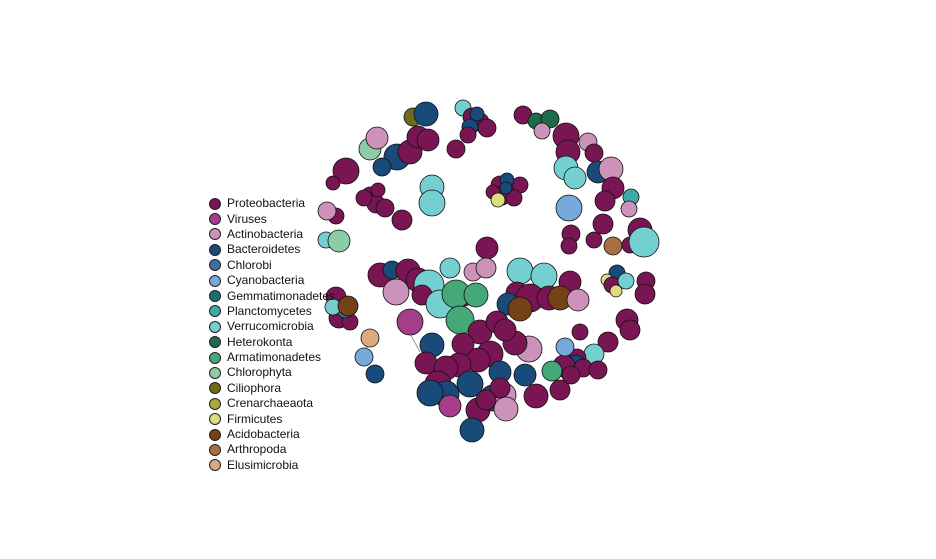  I want to click on legend-item-ciliophora: Ciliophora, so click(272, 388).